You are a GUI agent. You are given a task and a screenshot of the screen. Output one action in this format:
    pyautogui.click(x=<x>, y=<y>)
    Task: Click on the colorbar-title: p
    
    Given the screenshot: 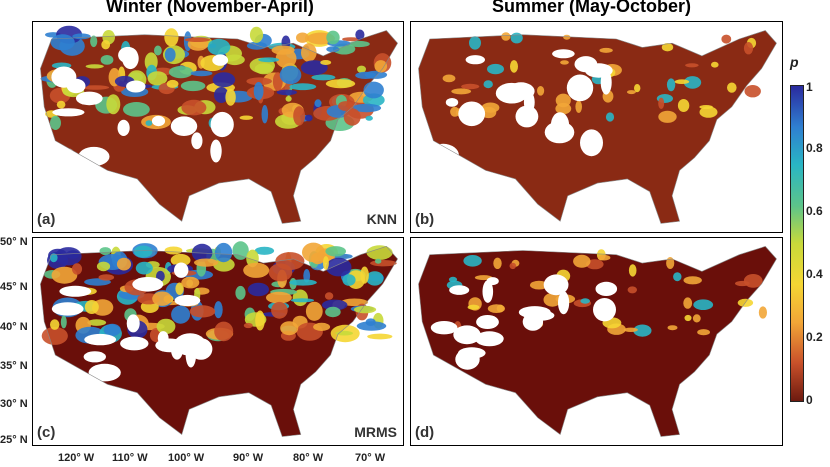 What is the action you would take?
    pyautogui.click(x=794, y=62)
    